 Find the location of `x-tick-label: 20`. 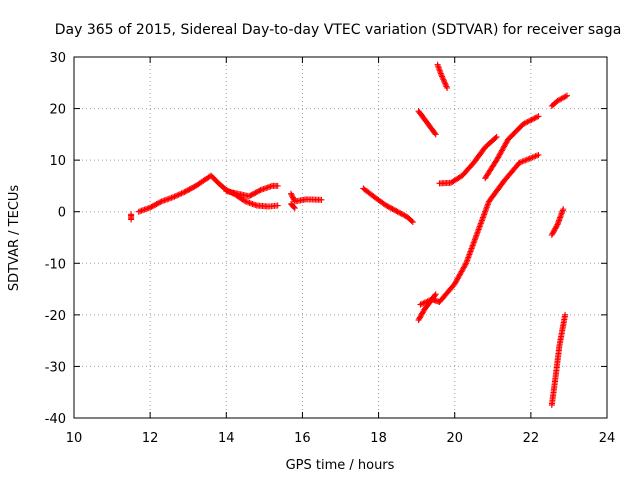

x-tick-label: 20 is located at coordinates (454, 438).